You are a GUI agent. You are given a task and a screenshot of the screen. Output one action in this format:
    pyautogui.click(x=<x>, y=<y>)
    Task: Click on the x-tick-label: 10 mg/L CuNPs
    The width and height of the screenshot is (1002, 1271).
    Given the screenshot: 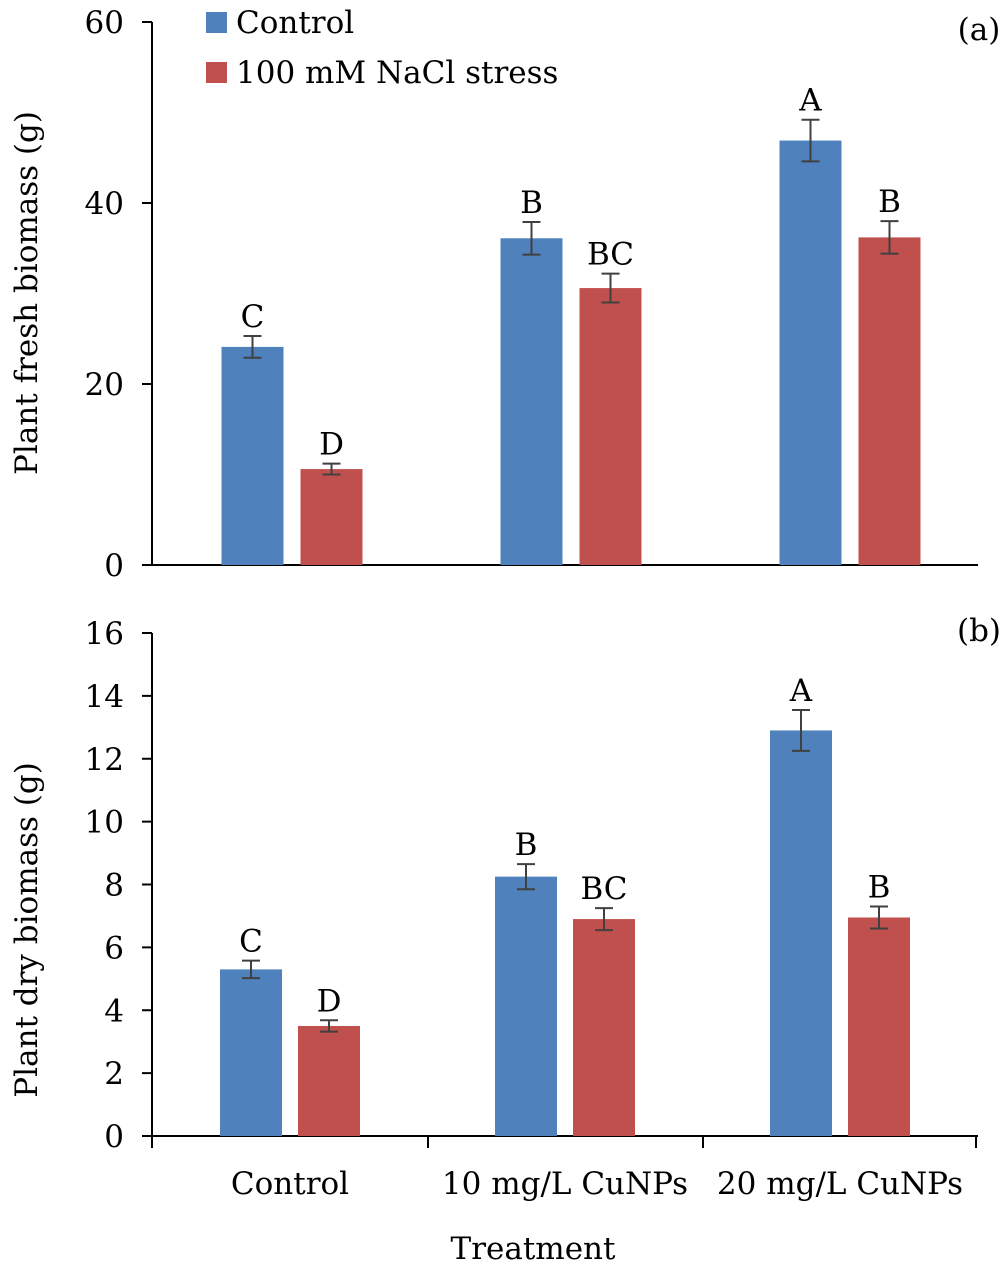 What is the action you would take?
    pyautogui.click(x=565, y=1184)
    